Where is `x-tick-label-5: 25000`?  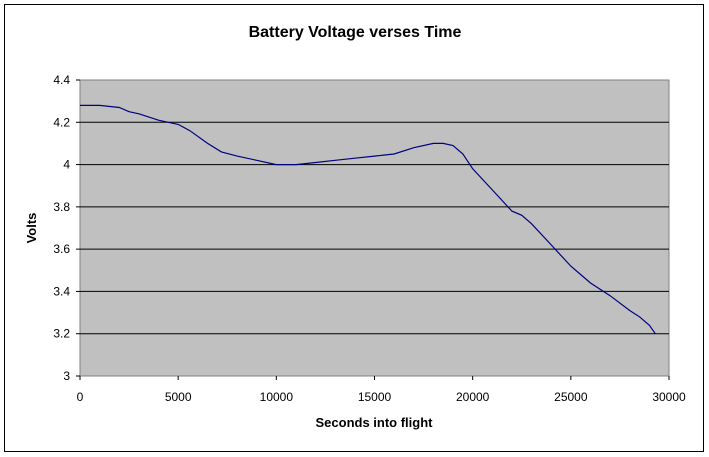 x-tick-label-5: 25000 is located at coordinates (571, 397).